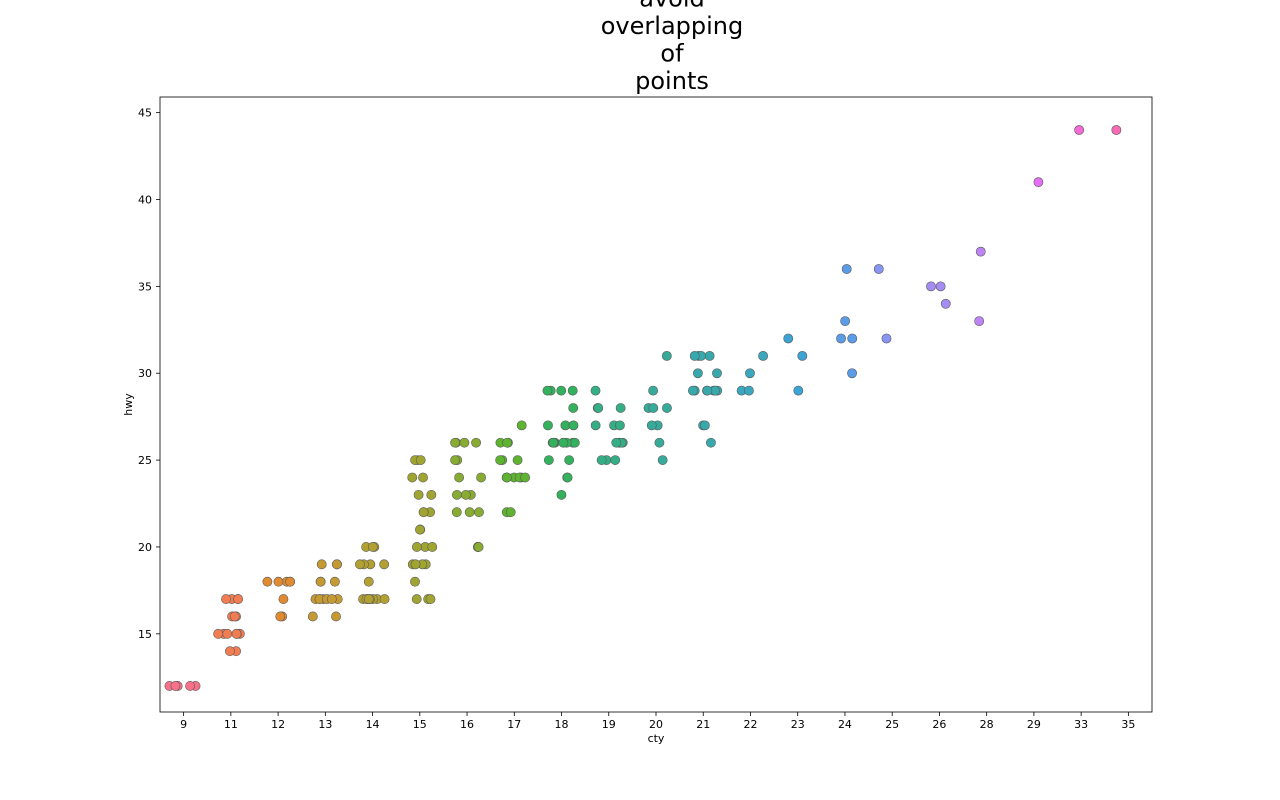 The image size is (1280, 800). What do you see at coordinates (672, 26) in the screenshot?
I see `title-line: overlapping` at bounding box center [672, 26].